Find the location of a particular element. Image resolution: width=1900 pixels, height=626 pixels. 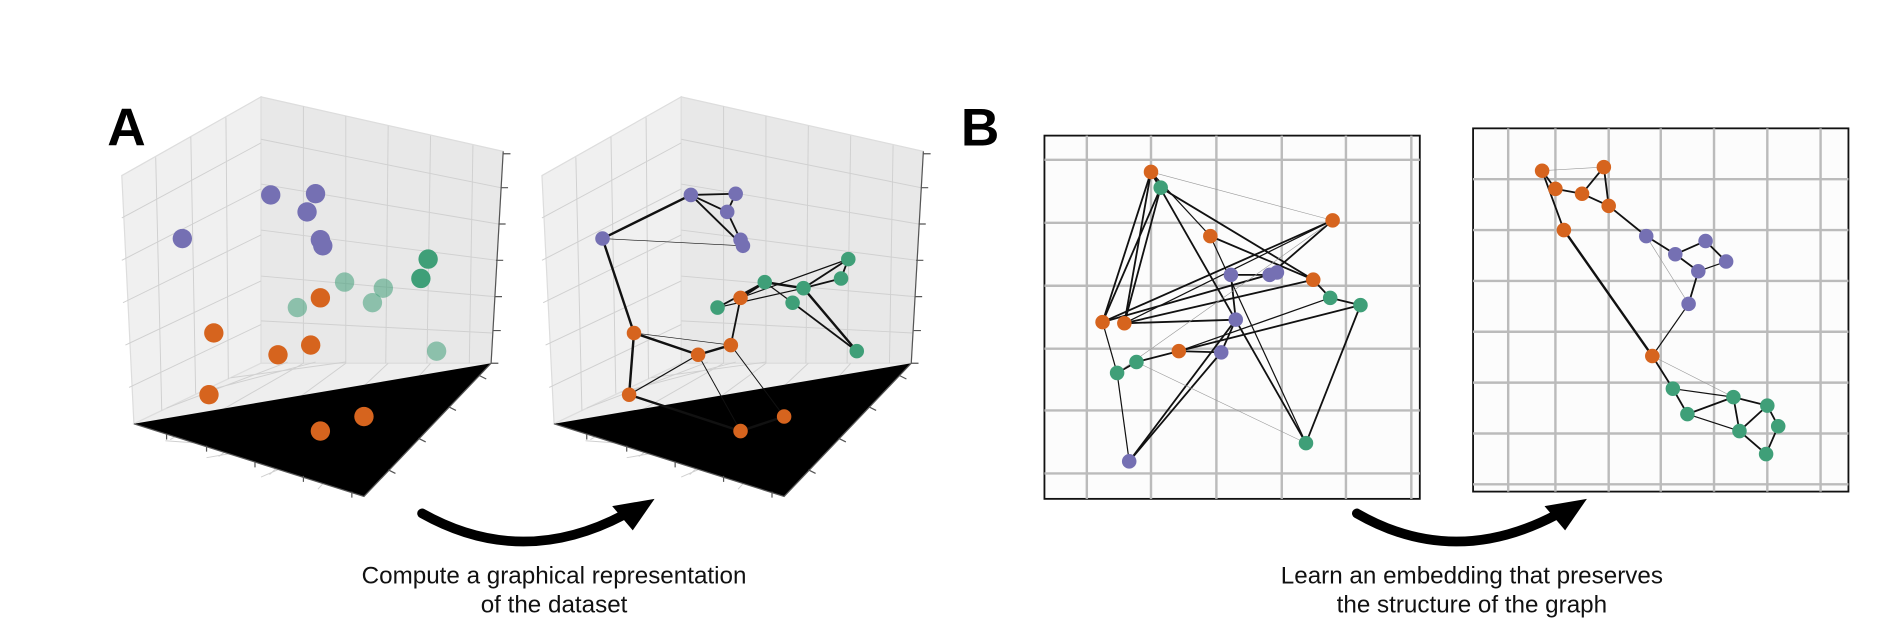

caption: Compute a graphical representation is located at coordinates (554, 576).